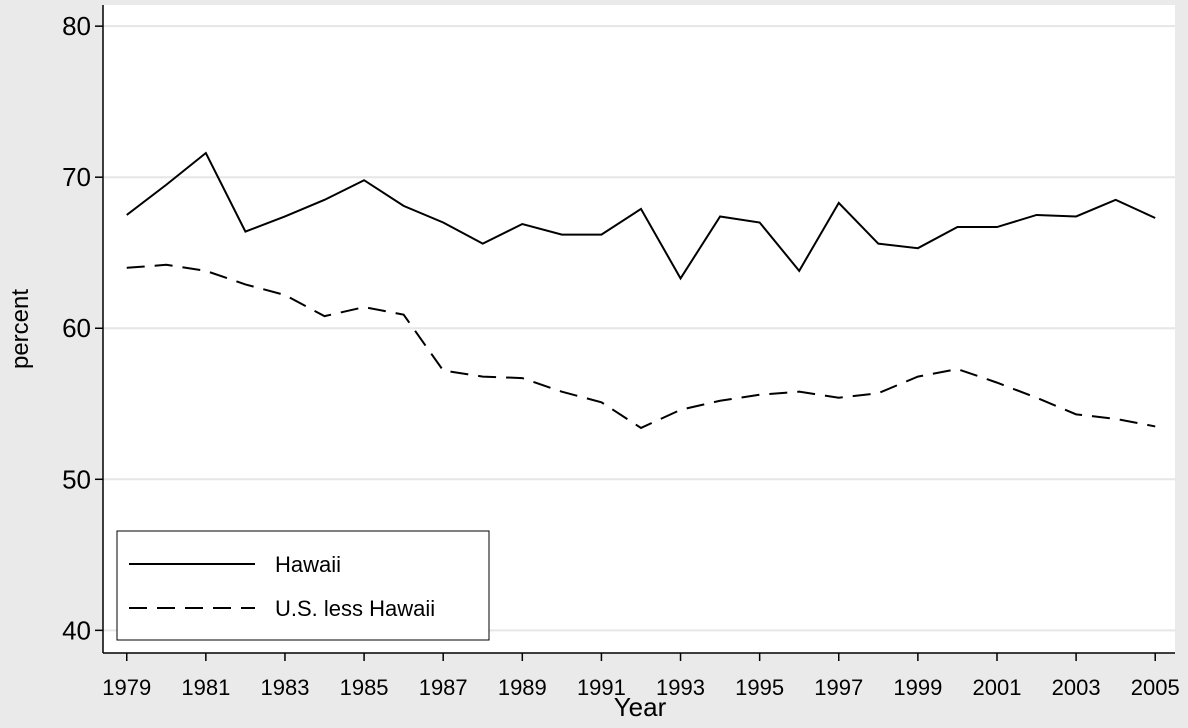 The image size is (1188, 728). What do you see at coordinates (76, 479) in the screenshot?
I see `y-tick-label: 50` at bounding box center [76, 479].